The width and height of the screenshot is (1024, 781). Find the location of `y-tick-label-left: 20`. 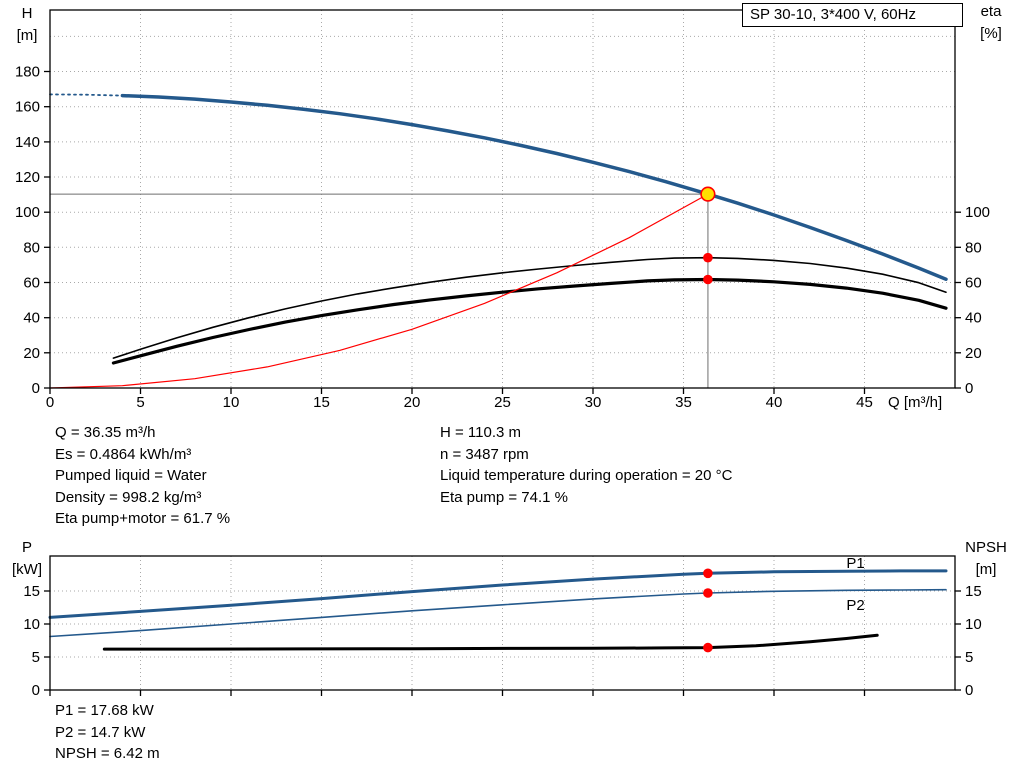

y-tick-label-left: 20 is located at coordinates (31, 353).